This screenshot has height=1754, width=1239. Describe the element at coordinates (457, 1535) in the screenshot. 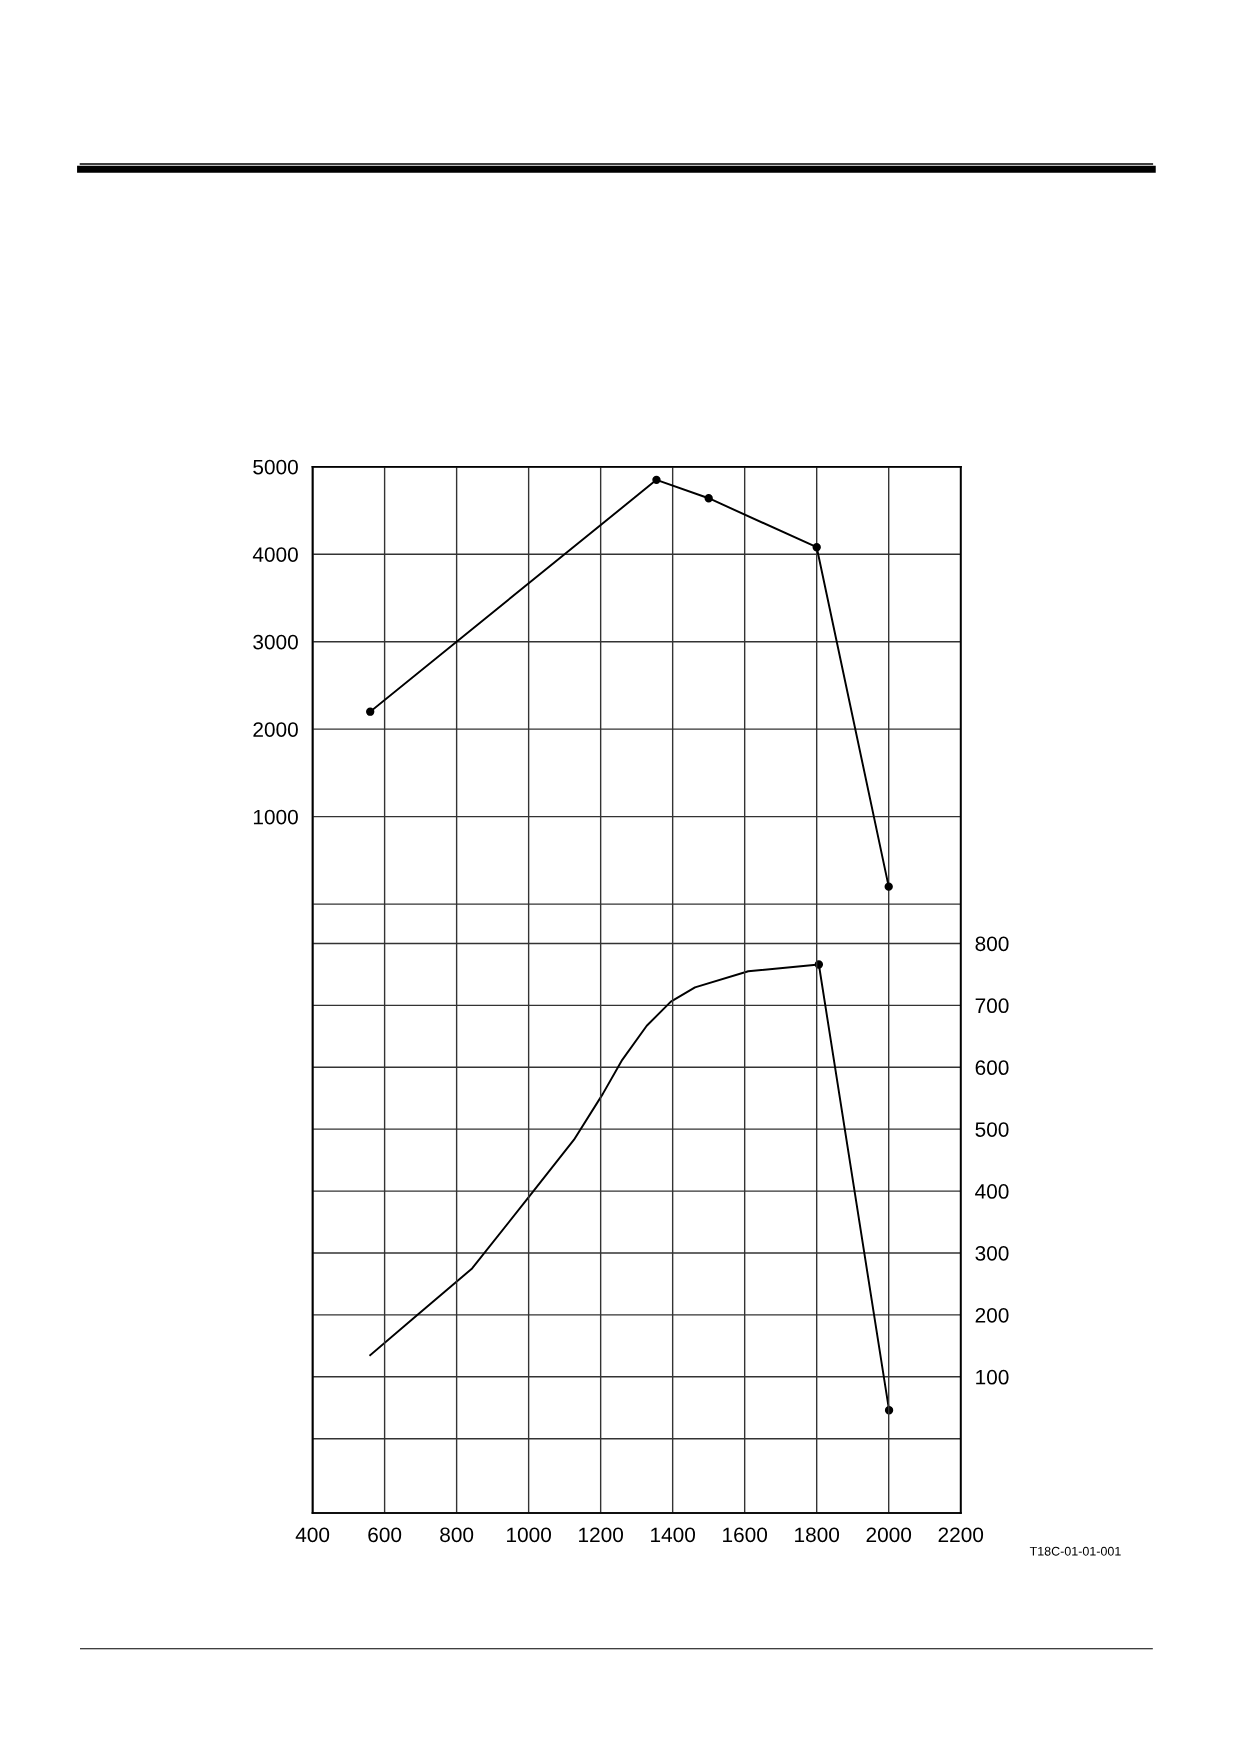

I see `x-tick-label: 800` at that location.